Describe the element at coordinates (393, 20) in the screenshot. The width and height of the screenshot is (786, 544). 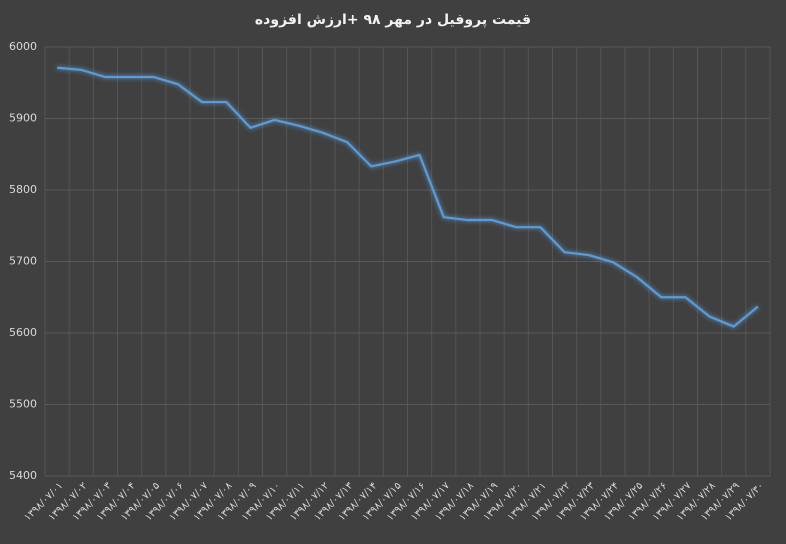
I see `chart-title: قیمت پروفیل در مهر ۹۸ +ارزش افزوده` at that location.